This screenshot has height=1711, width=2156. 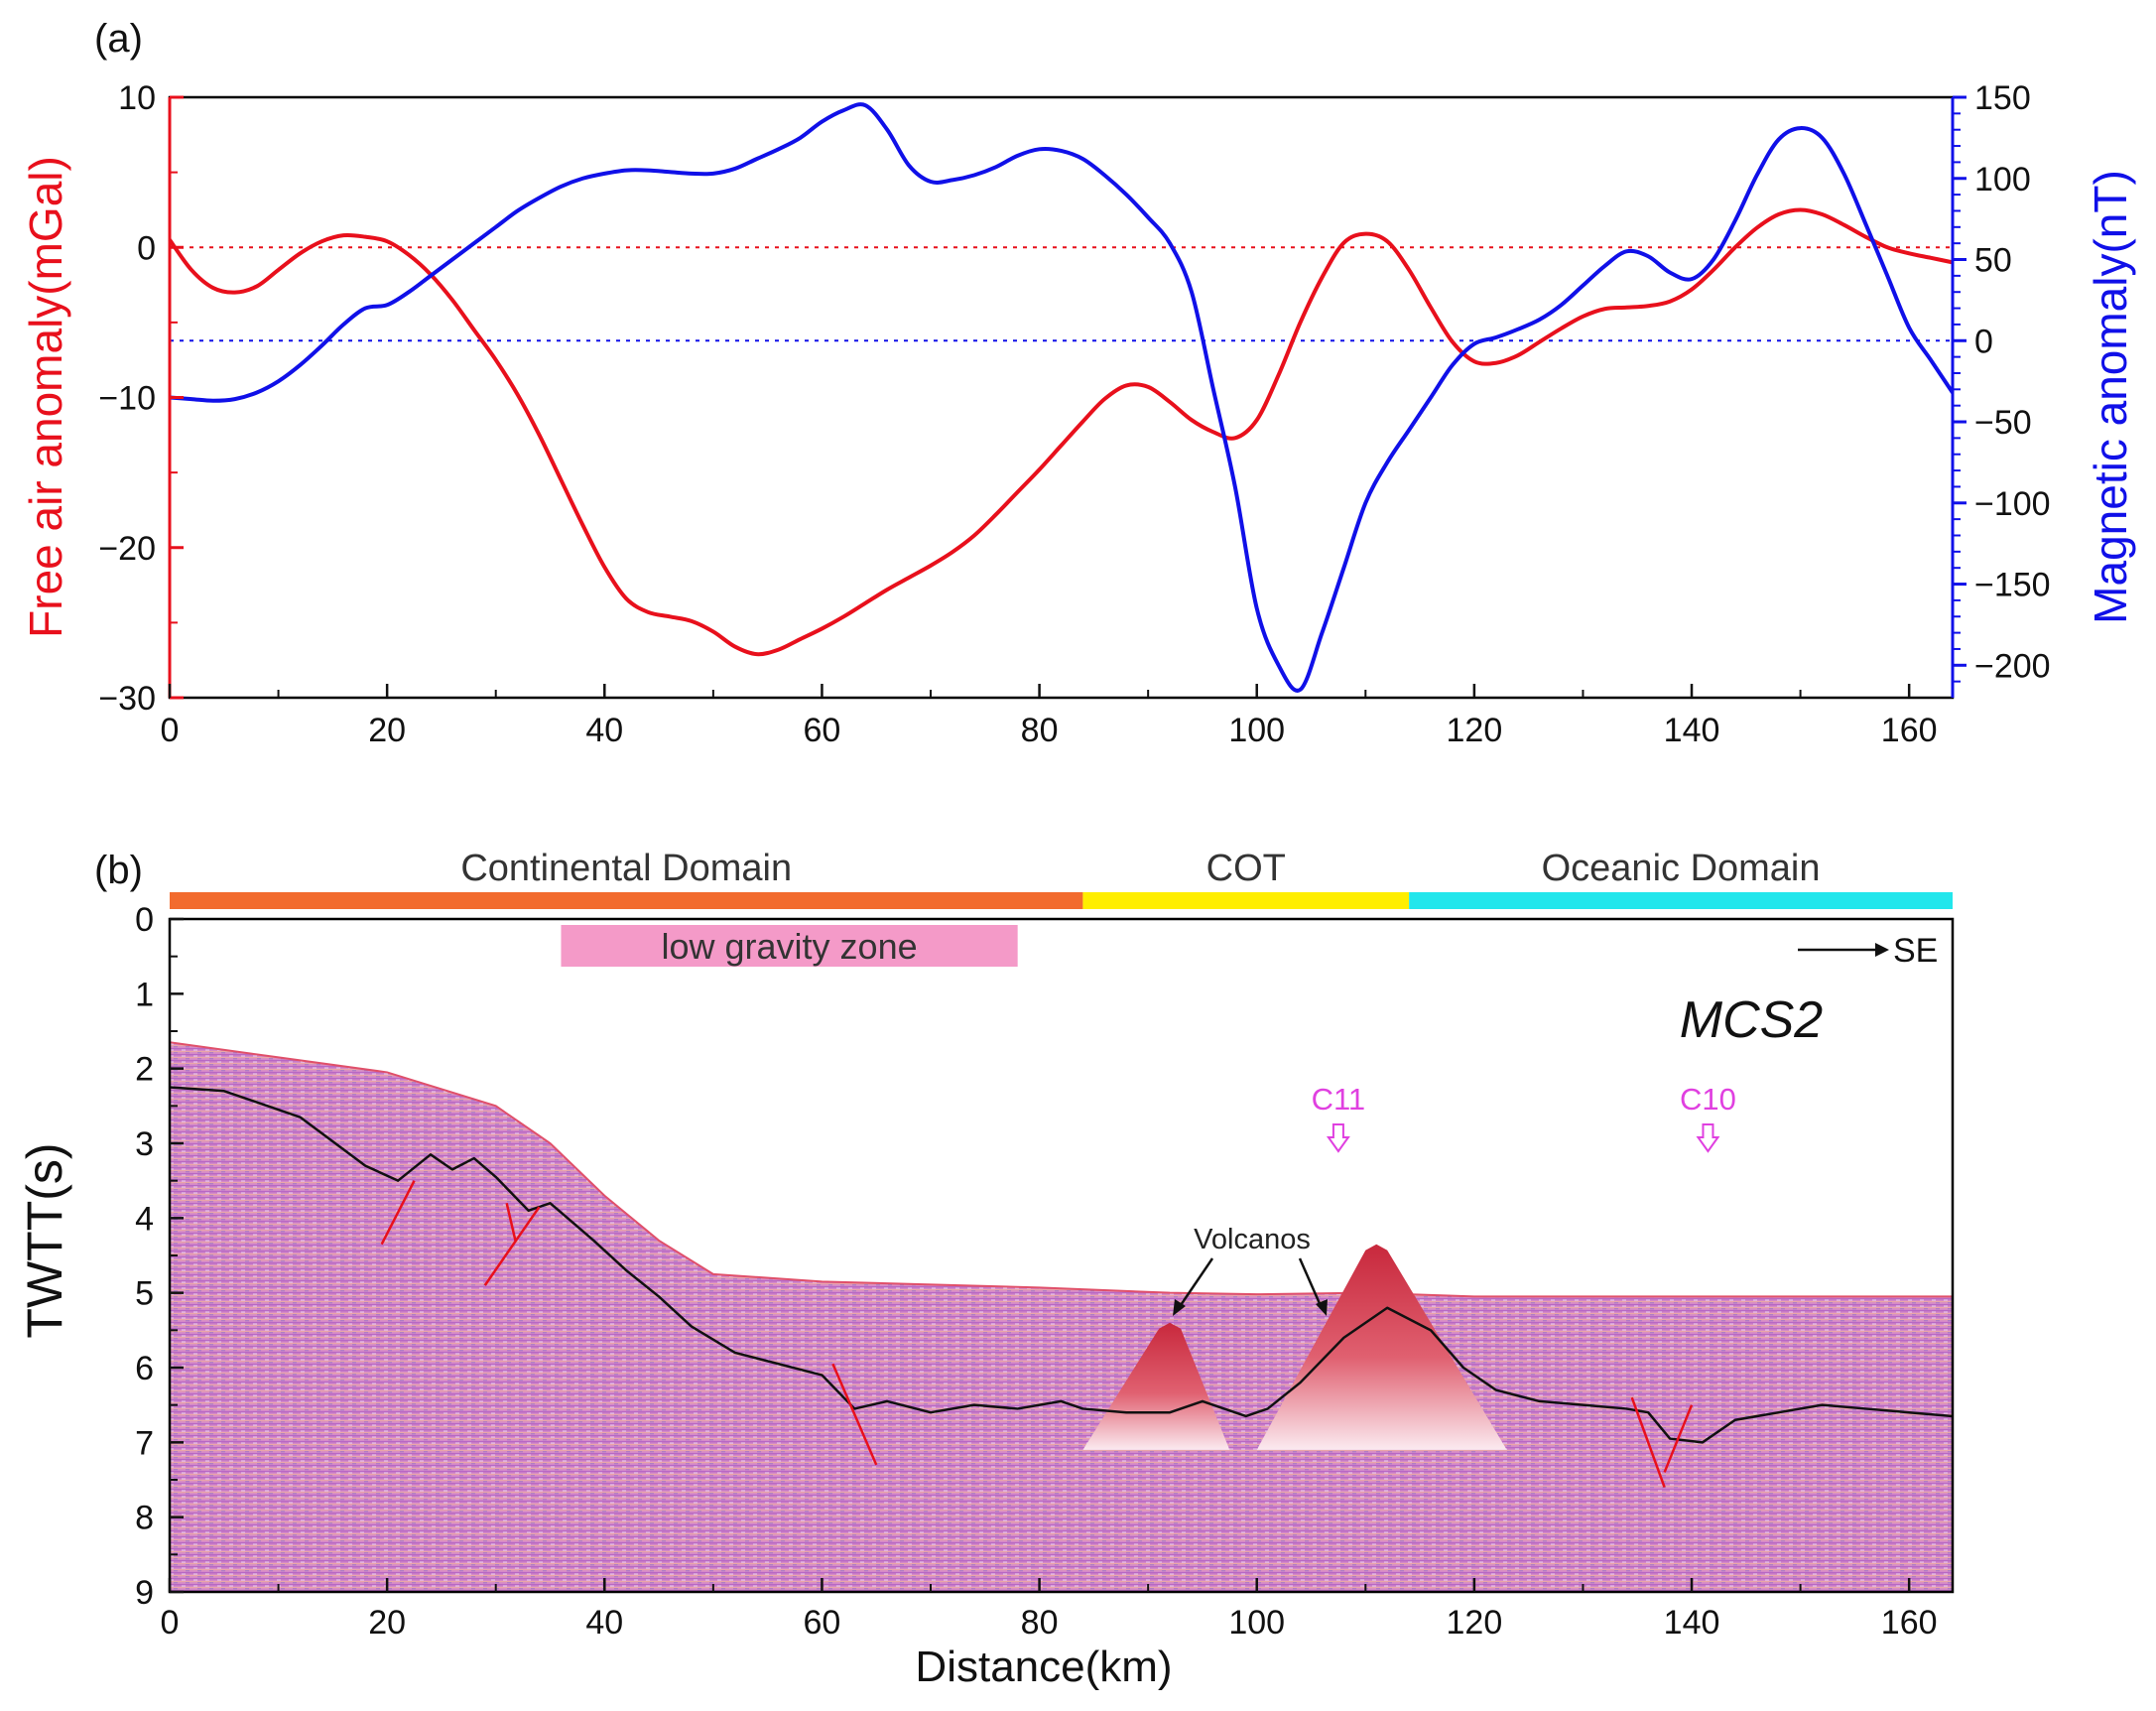 What do you see at coordinates (1322, 1307) in the screenshot?
I see `volcanos-arrowhead-right` at bounding box center [1322, 1307].